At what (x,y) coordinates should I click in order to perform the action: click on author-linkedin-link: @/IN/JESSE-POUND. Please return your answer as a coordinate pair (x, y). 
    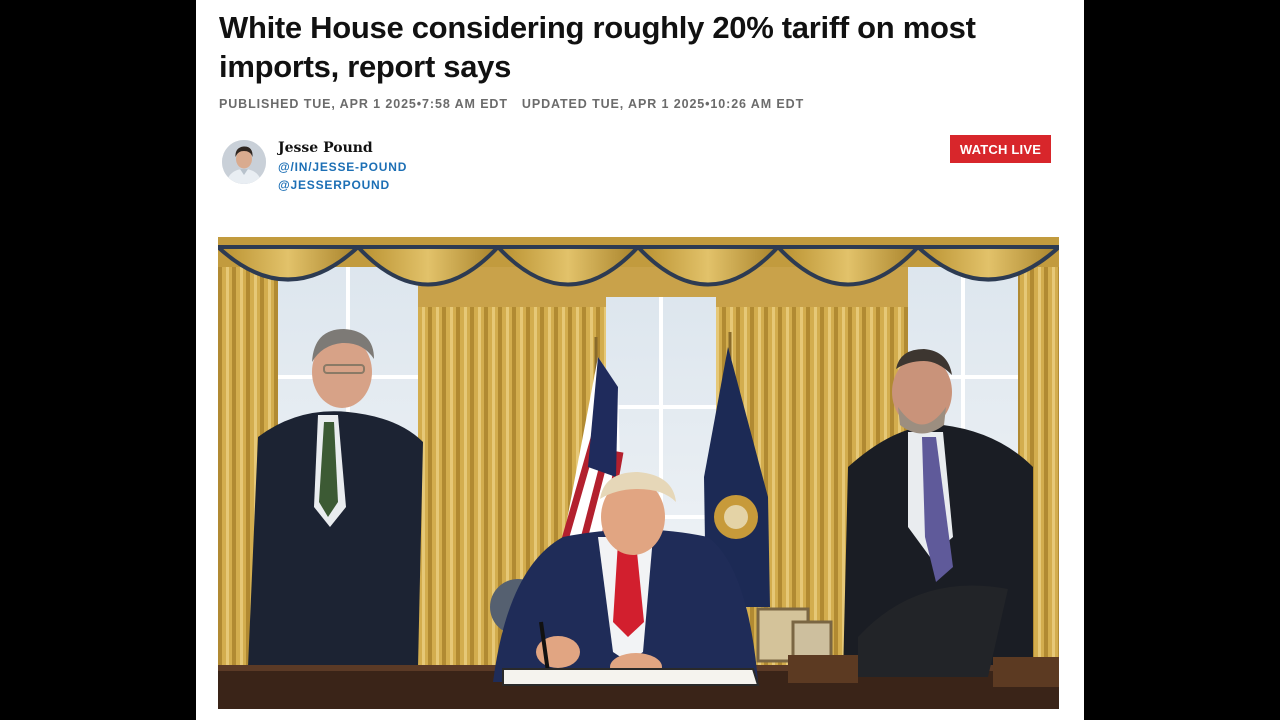
    Looking at the image, I should click on (343, 167).